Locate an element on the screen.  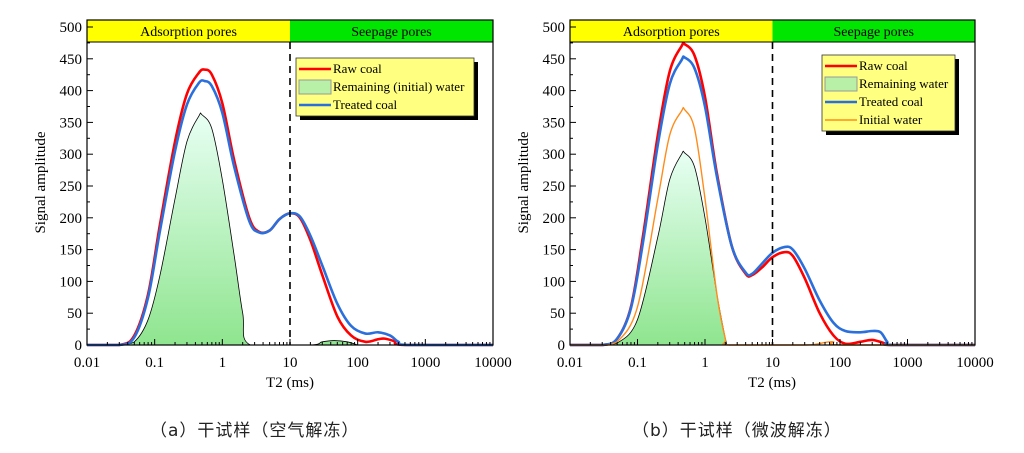
x-axis-label-b: T2 (ms) is located at coordinates (772, 383).